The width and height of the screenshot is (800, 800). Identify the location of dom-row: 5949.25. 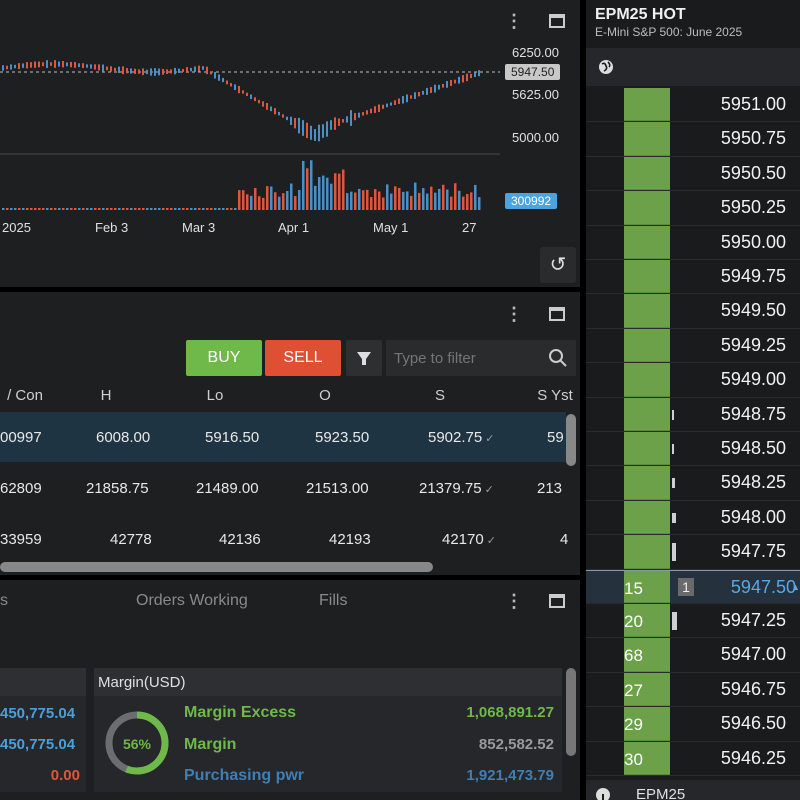
(693, 346).